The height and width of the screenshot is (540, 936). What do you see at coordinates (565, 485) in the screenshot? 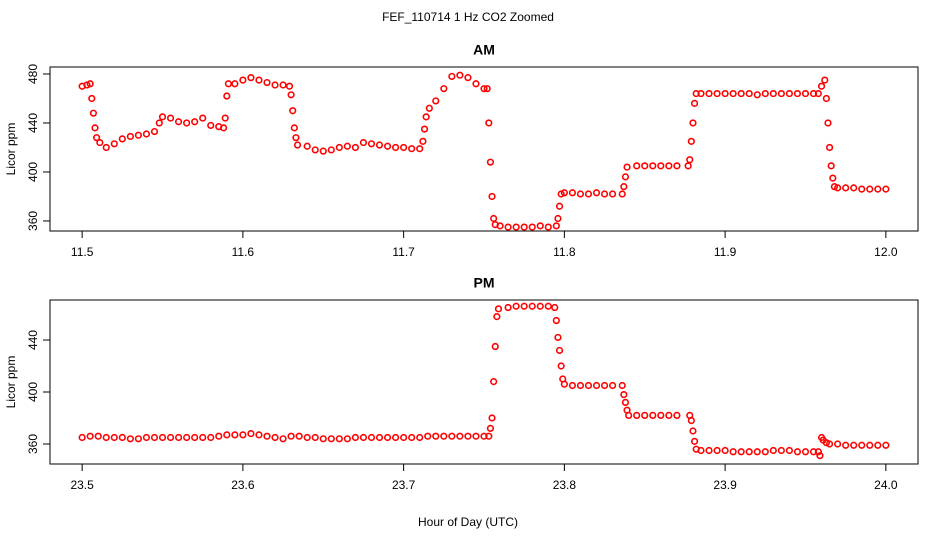
I see `x-tick-label: 23.8` at bounding box center [565, 485].